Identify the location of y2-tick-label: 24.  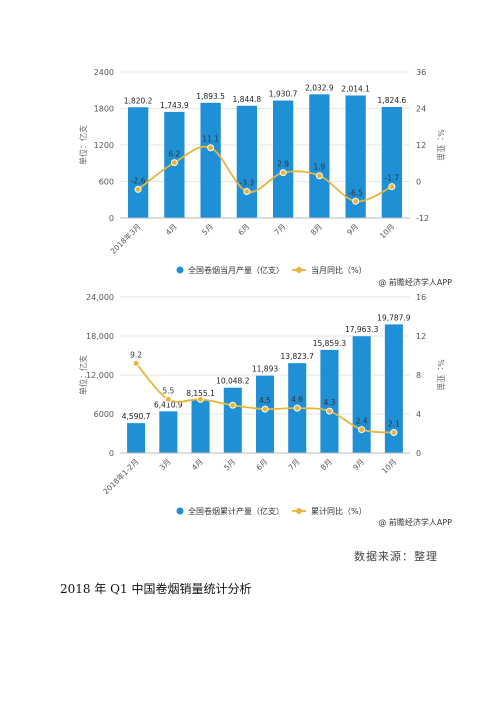
(421, 109).